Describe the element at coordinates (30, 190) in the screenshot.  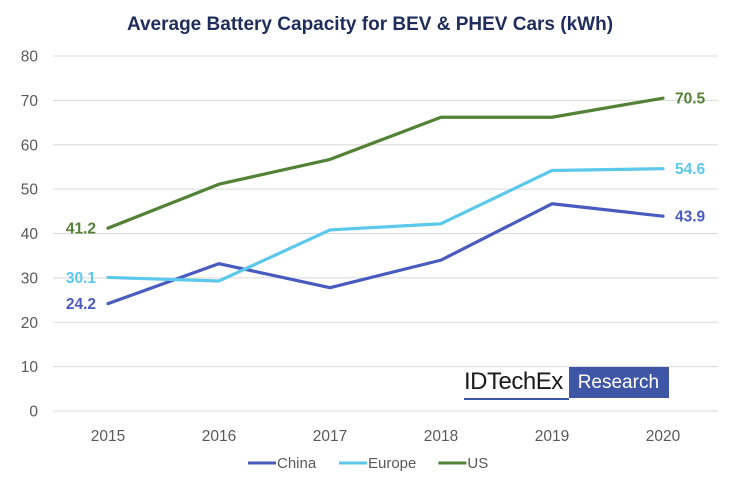
I see `y-tick-label: 50` at that location.